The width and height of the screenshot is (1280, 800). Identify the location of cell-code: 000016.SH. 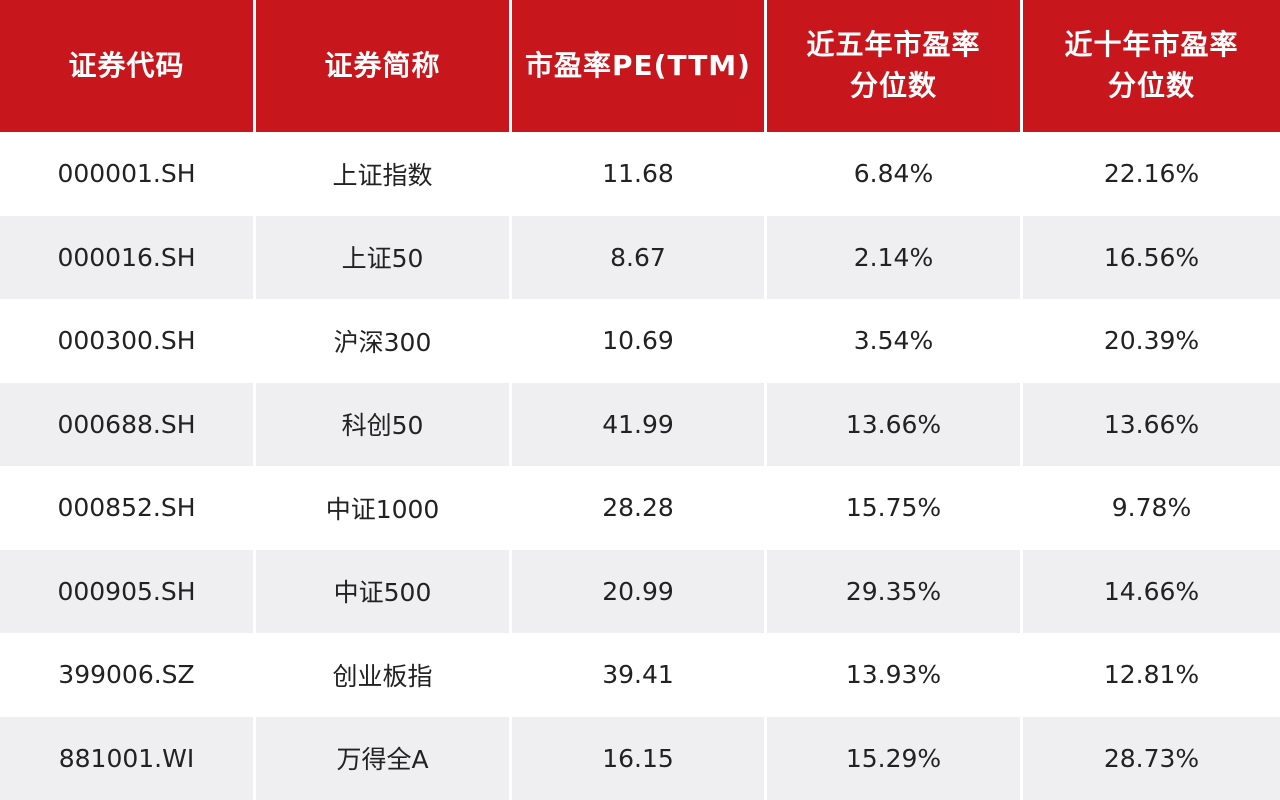
(128, 257).